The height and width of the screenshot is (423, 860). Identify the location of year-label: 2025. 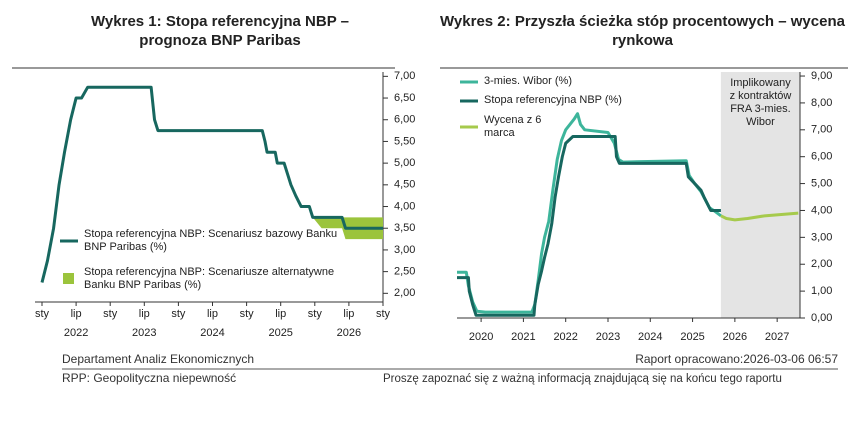
(280, 333).